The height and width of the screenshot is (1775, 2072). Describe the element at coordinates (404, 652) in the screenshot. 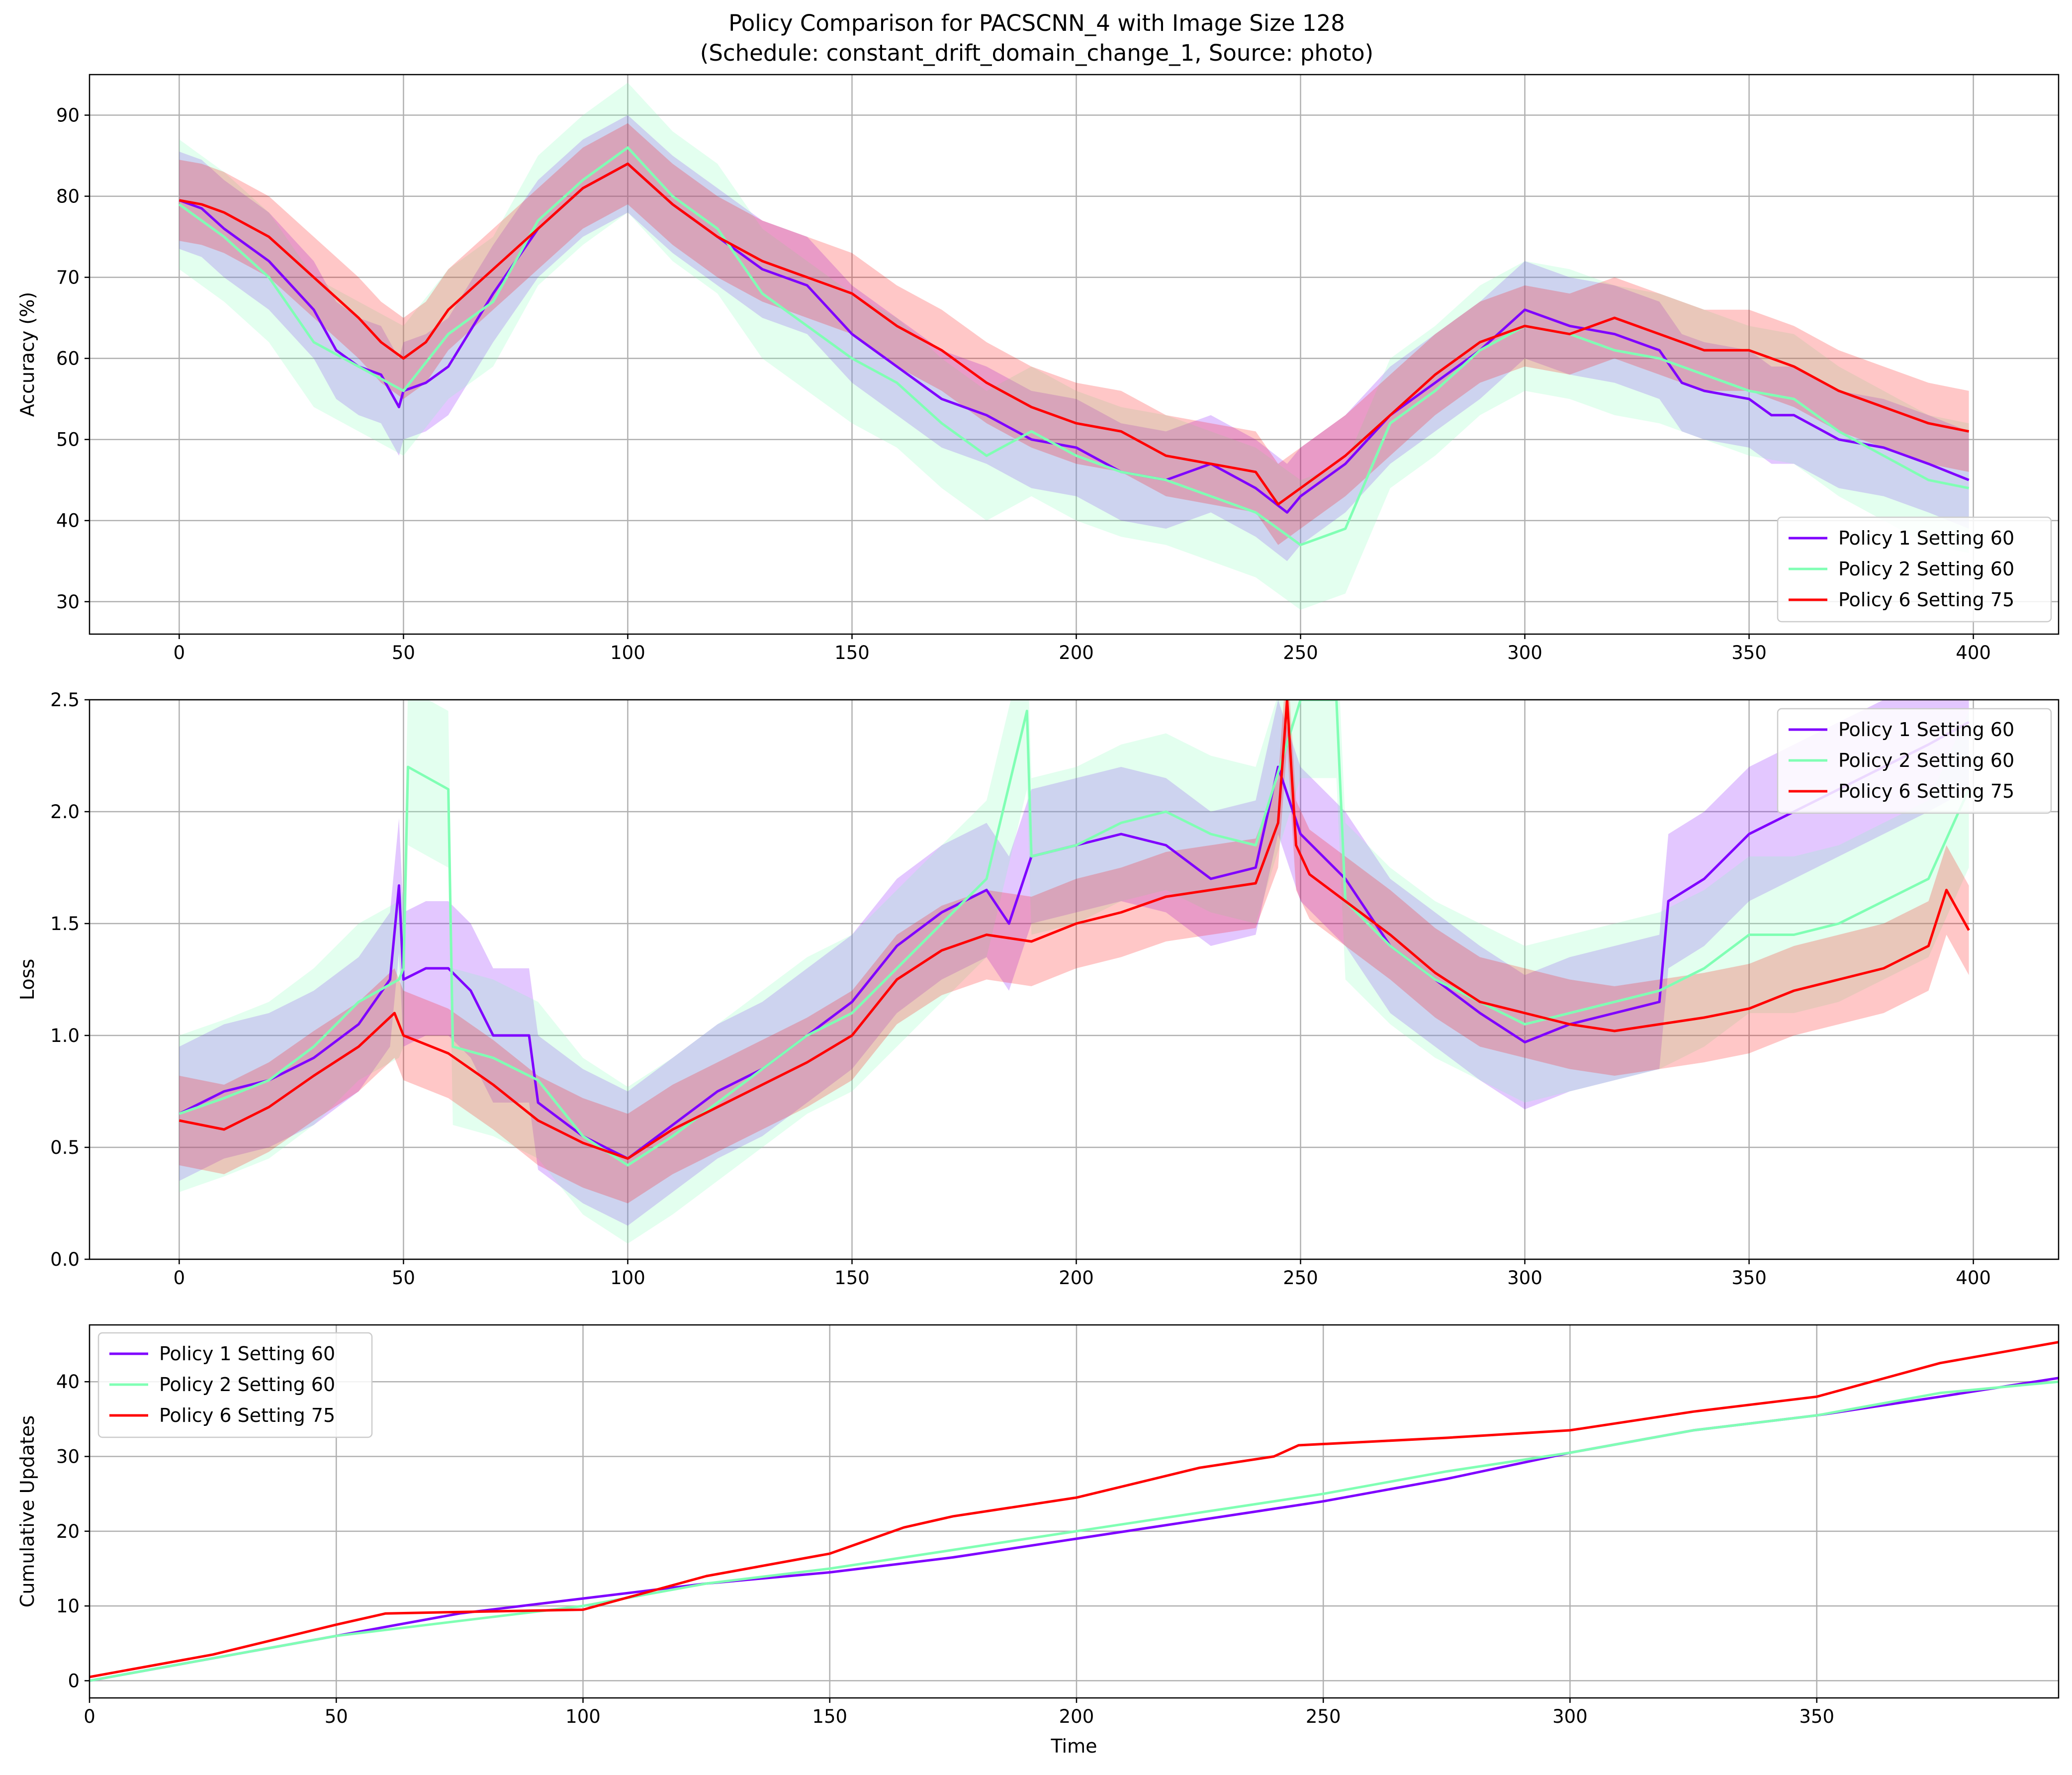

I see `accuracy-x-tick-label-1: 50` at that location.